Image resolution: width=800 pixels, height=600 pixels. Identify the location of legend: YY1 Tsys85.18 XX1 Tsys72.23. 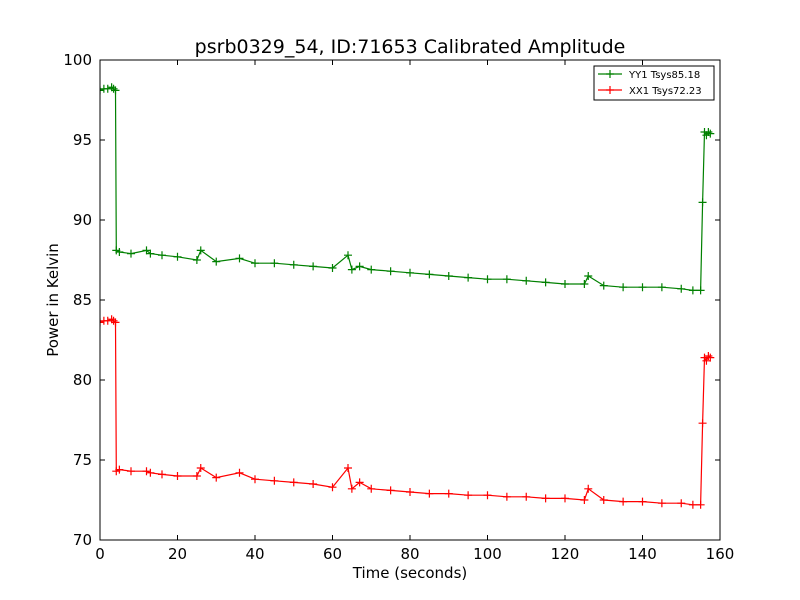
(654, 83).